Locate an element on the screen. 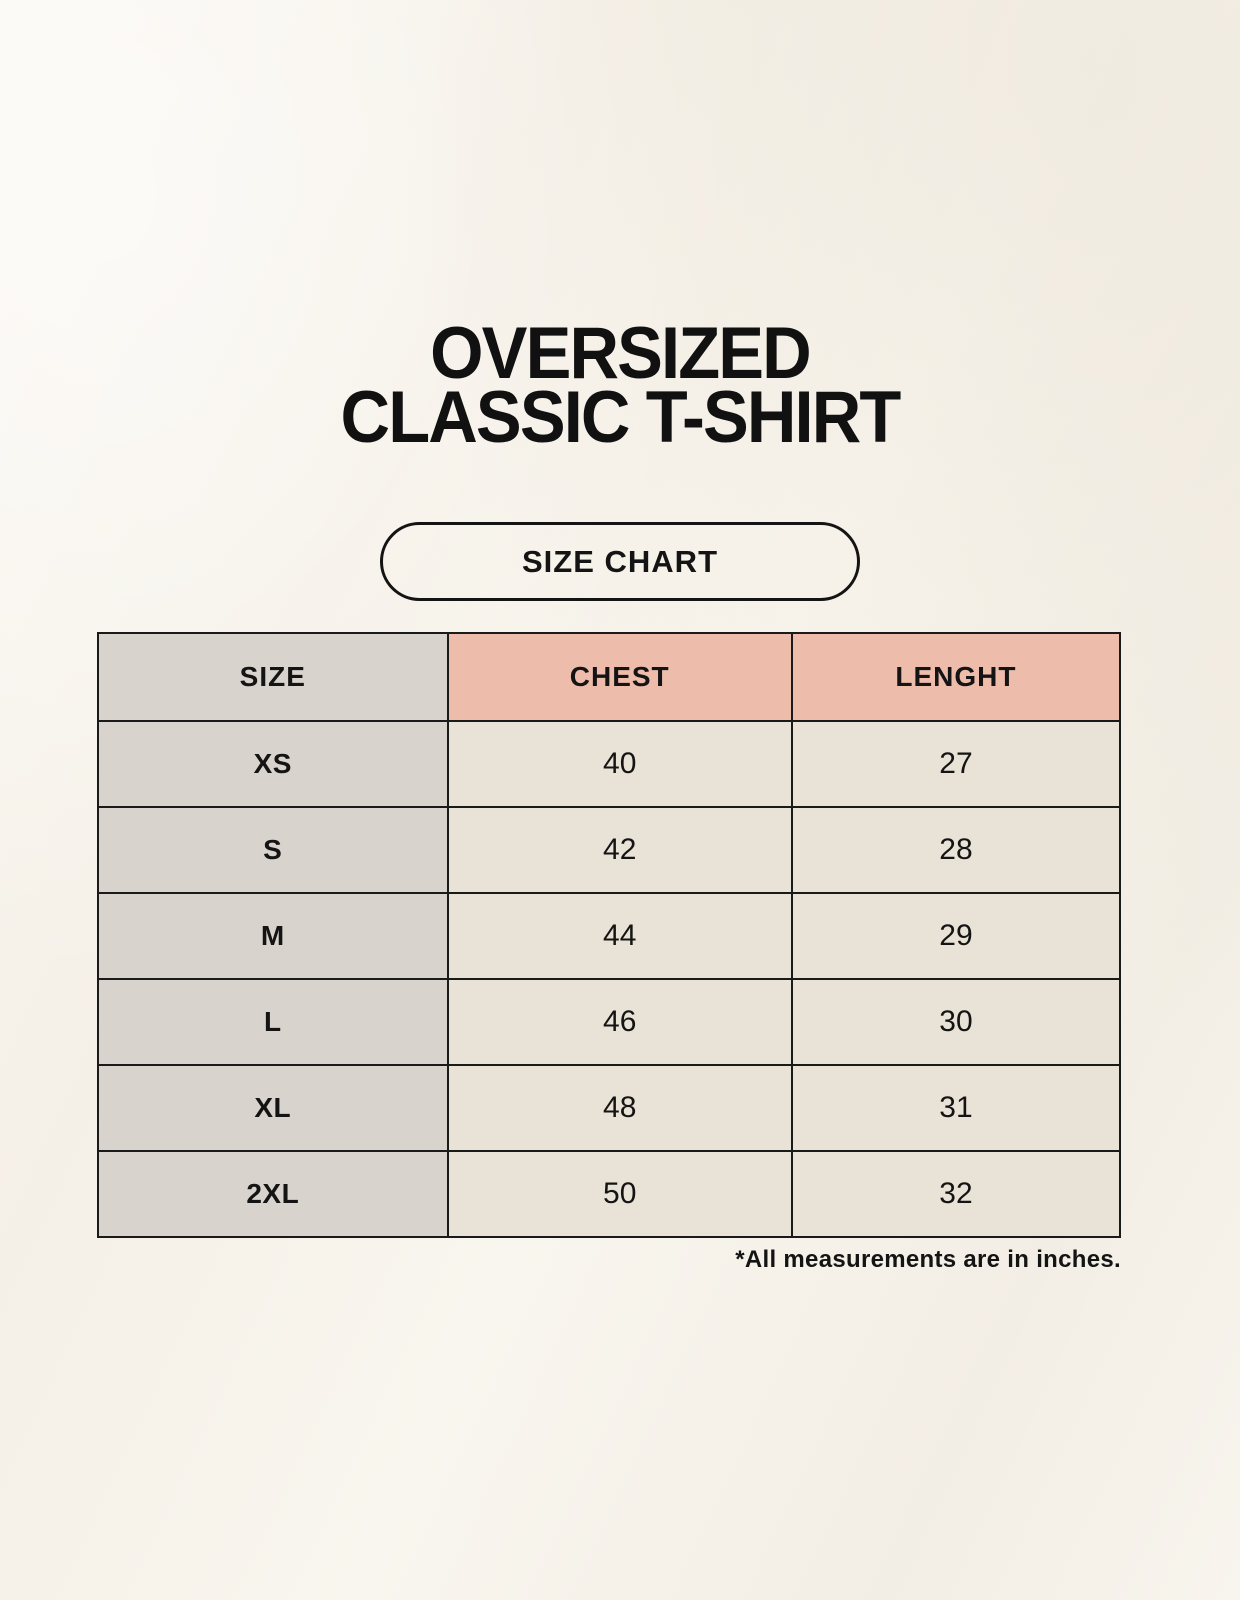 The height and width of the screenshot is (1600, 1240). chest-value: 42 is located at coordinates (619, 850).